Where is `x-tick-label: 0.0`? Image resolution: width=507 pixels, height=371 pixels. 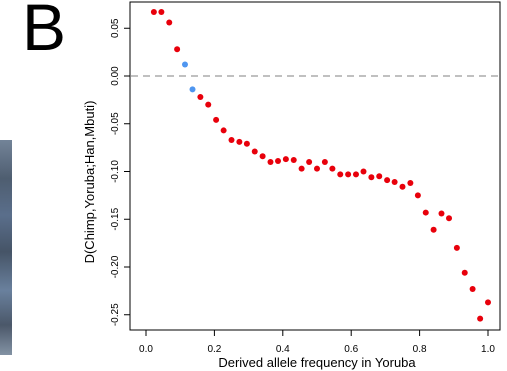
x-tick-label: 0.0 is located at coordinates (146, 349).